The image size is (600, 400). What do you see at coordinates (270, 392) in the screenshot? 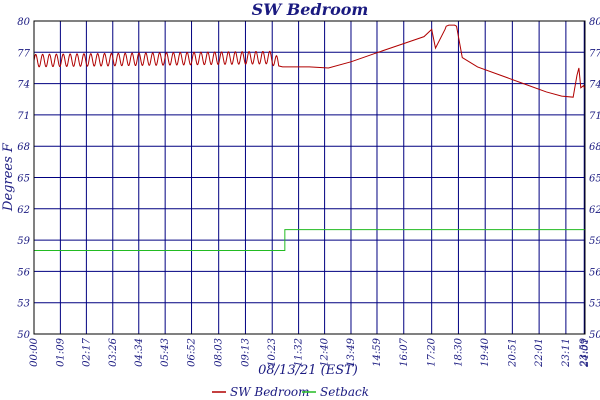
I see `legend-label: SW Bedroom` at bounding box center [270, 392].